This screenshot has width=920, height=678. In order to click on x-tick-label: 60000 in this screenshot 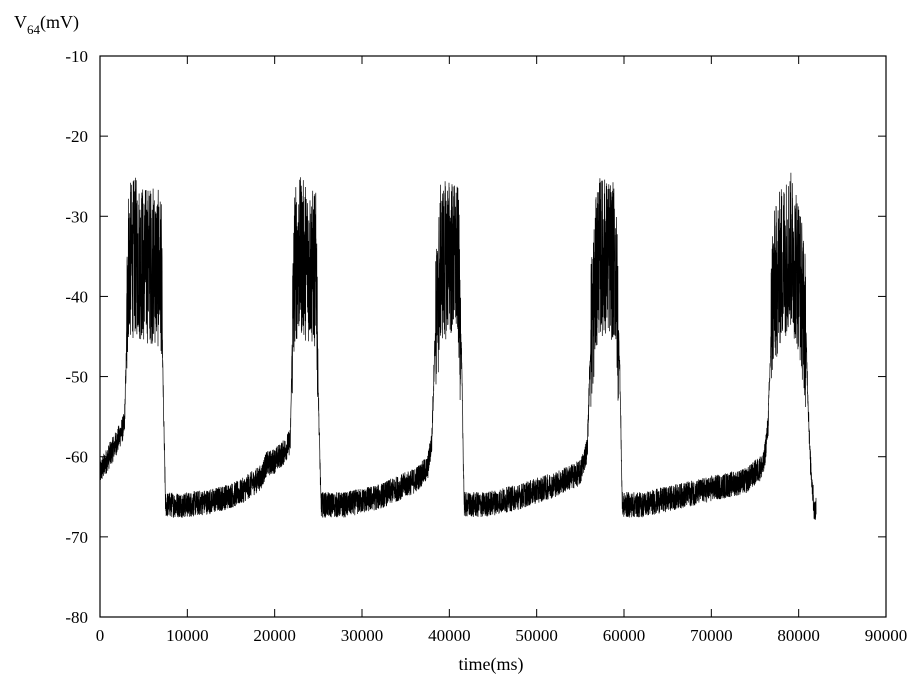, I will do `click(624, 635)`.